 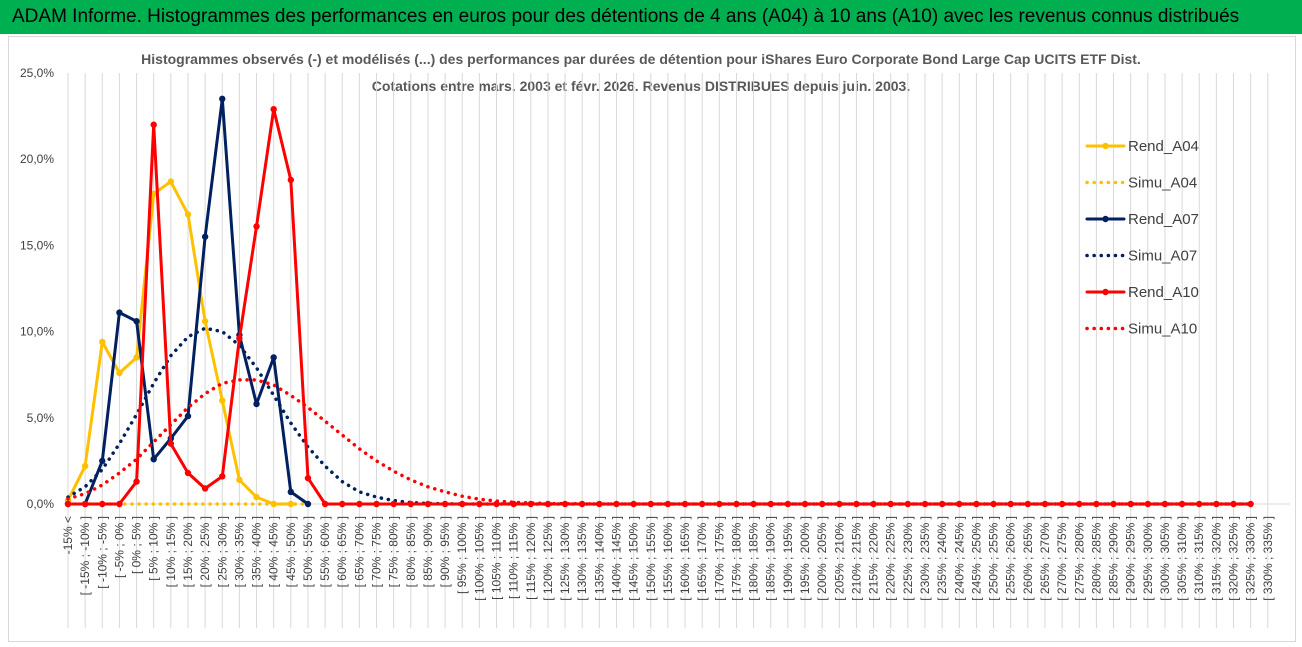 What do you see at coordinates (342, 551) in the screenshot?
I see `x-tick-label: [ 60% ; 65% ]` at bounding box center [342, 551].